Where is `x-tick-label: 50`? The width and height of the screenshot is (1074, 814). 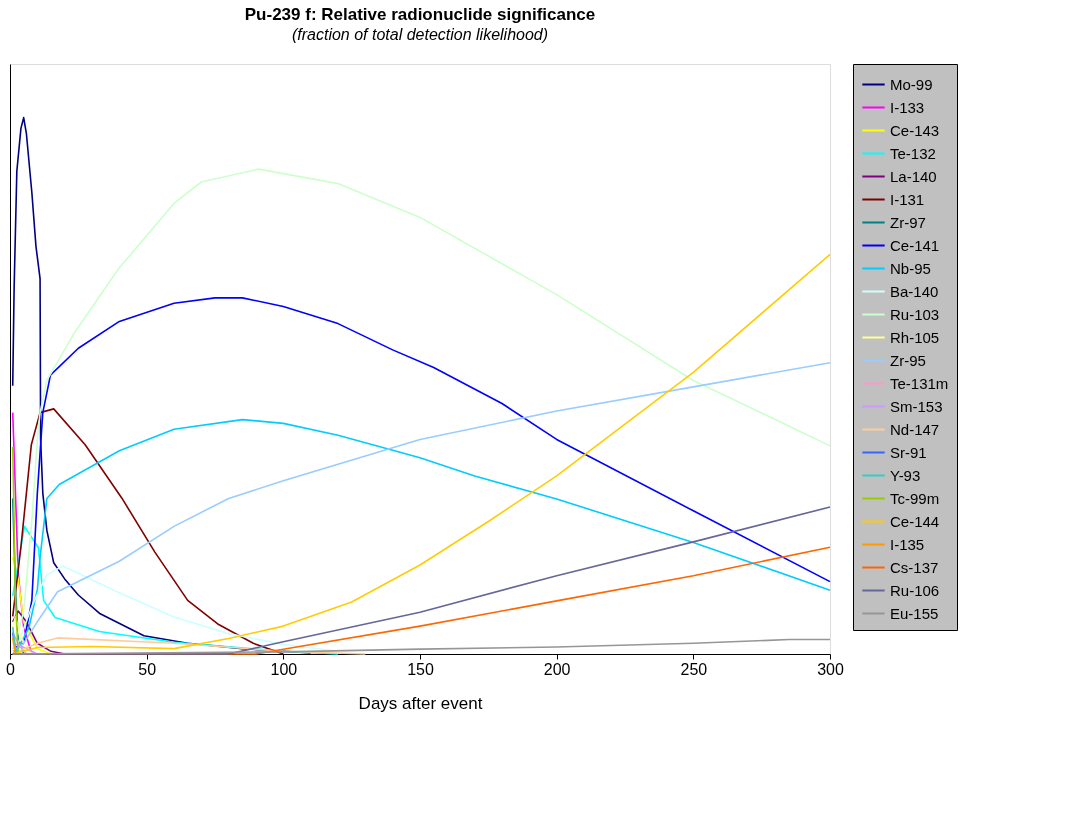
x-tick-label: 50 is located at coordinates (147, 669).